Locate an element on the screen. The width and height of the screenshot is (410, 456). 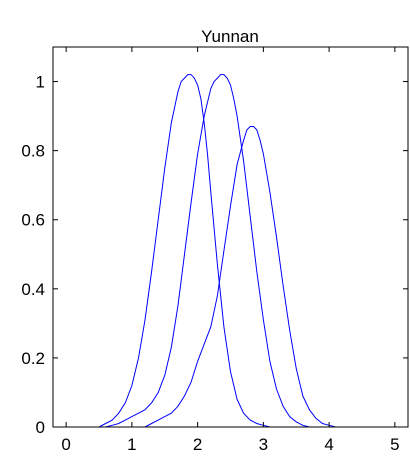
x-tick-label: 3 is located at coordinates (263, 444).